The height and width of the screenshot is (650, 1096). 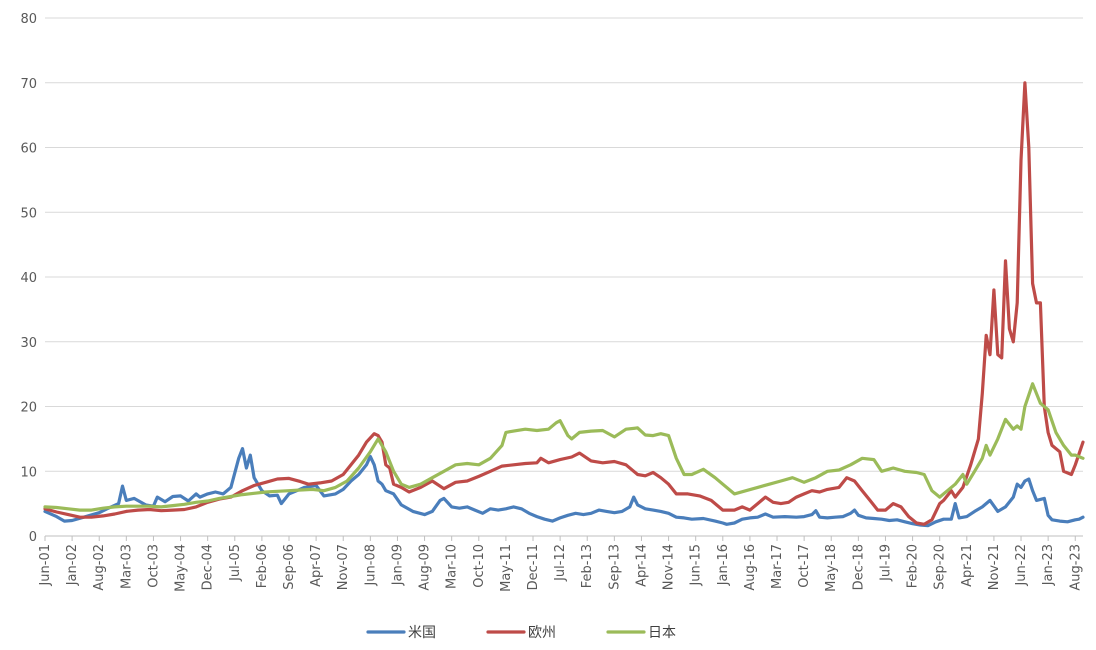 What do you see at coordinates (750, 567) in the screenshot?
I see `x-tick-label: Aug-16` at bounding box center [750, 567].